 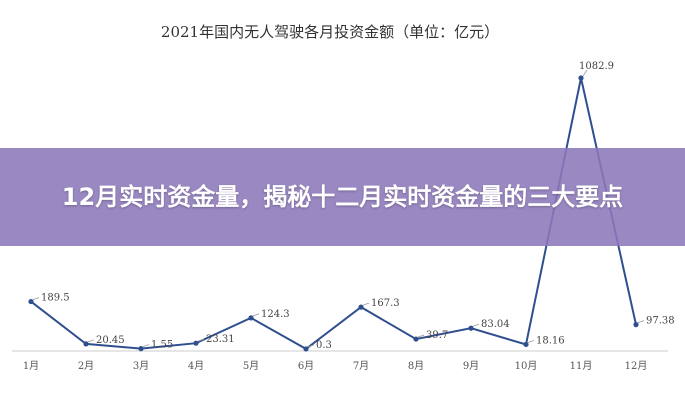 What do you see at coordinates (220, 339) in the screenshot?
I see `data-label: 23.31` at bounding box center [220, 339].